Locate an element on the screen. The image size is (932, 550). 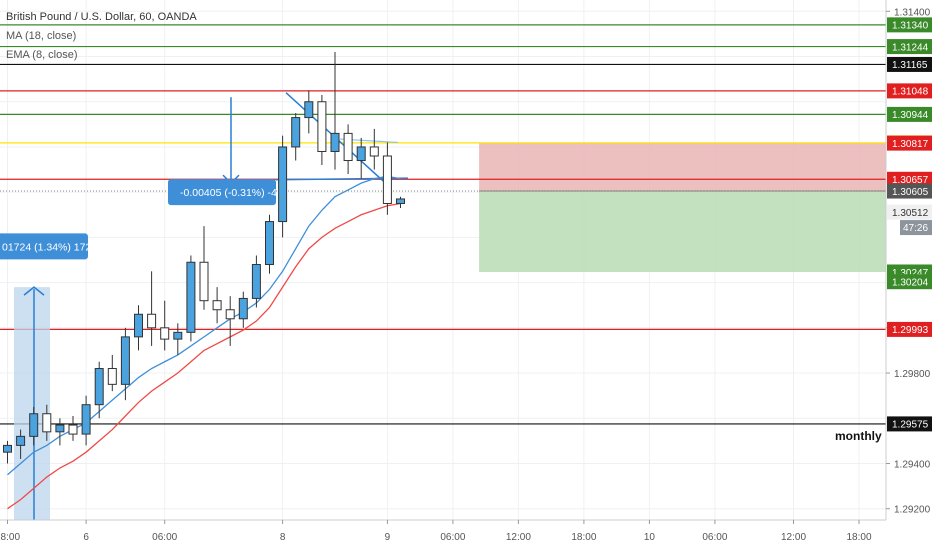
price-tag-1.31165-bg is located at coordinates (909, 64).